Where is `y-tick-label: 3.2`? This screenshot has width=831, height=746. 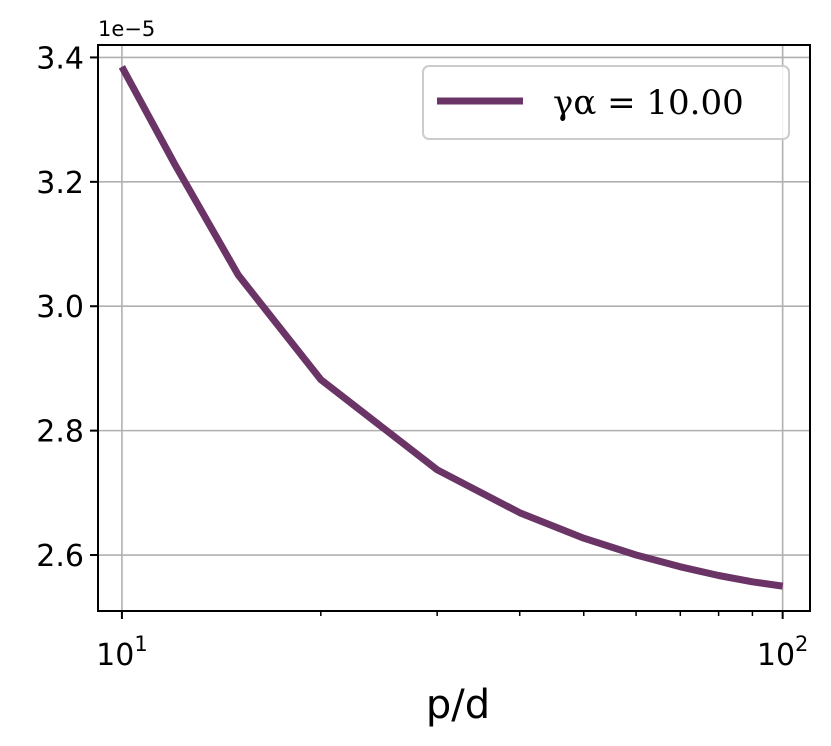
y-tick-label: 3.2 is located at coordinates (60, 183).